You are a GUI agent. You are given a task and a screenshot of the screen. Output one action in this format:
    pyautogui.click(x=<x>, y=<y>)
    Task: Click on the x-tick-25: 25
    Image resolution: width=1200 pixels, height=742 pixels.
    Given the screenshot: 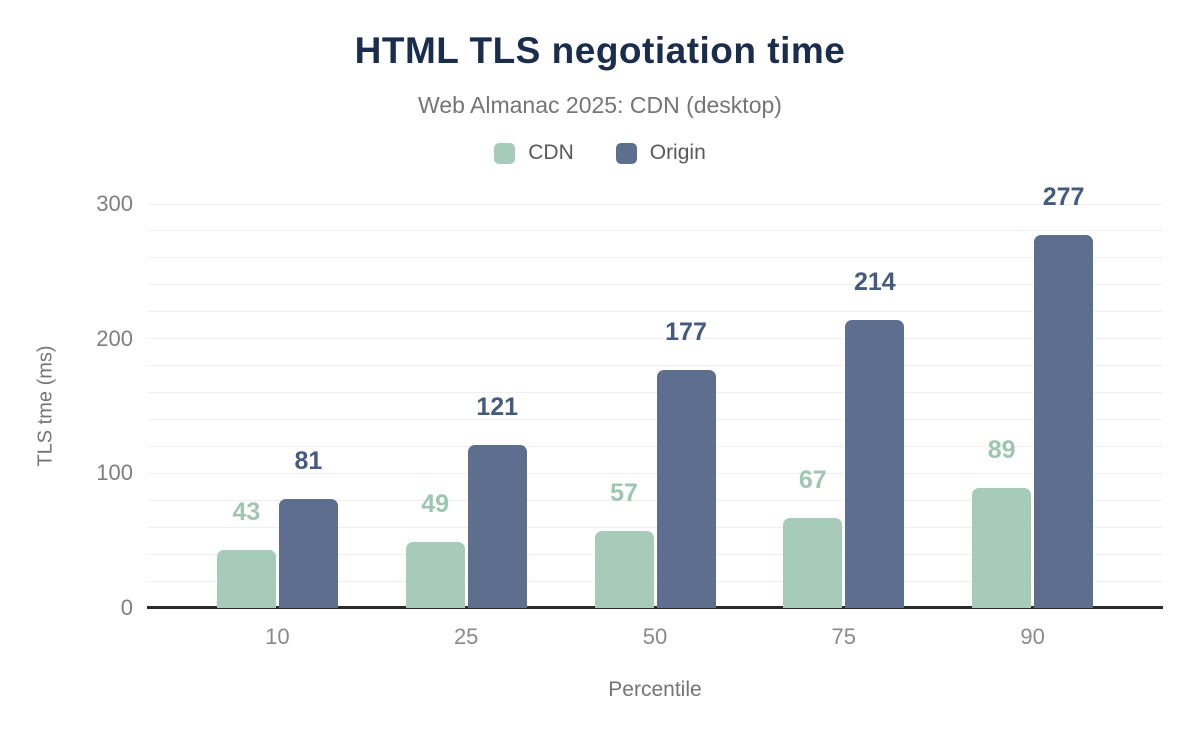 What is the action you would take?
    pyautogui.click(x=466, y=636)
    